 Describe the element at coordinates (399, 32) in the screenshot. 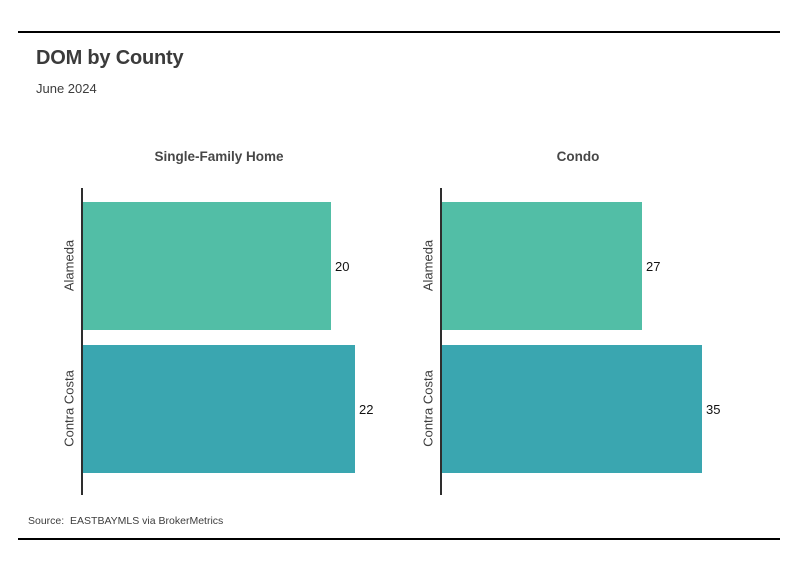

I see `top-rule` at that location.